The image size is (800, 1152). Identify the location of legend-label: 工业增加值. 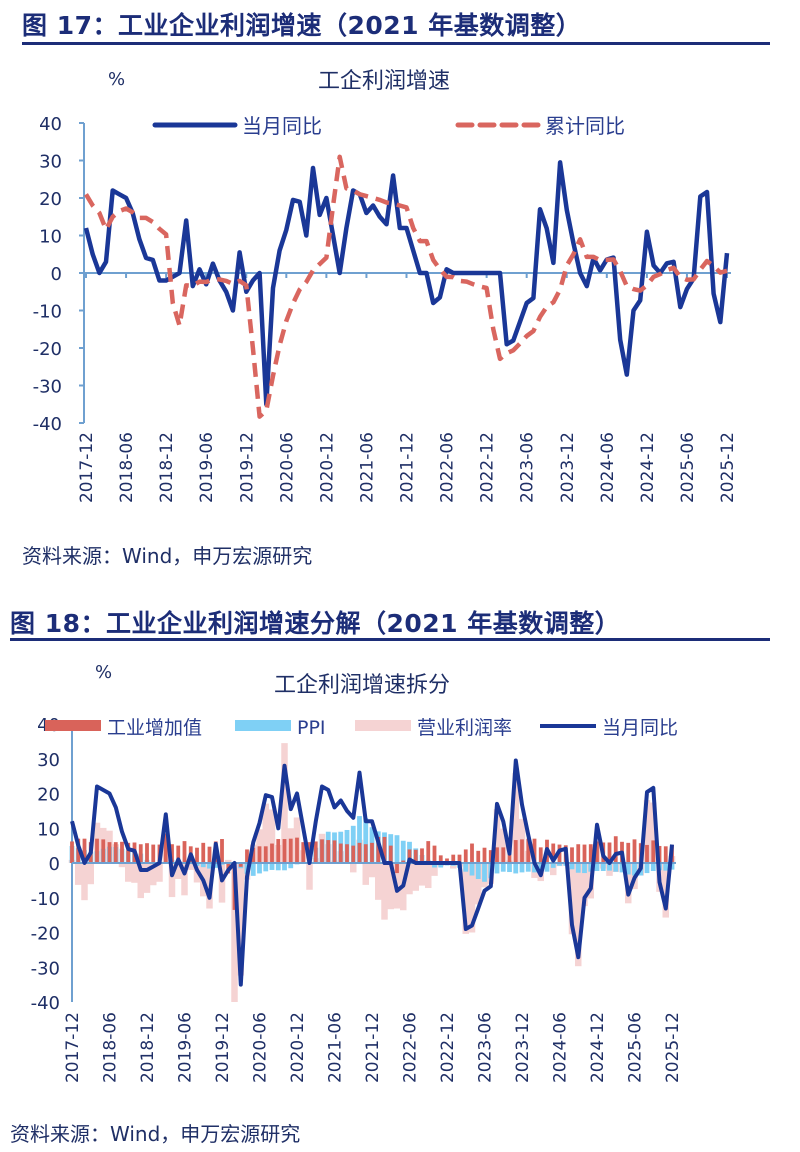
(154, 728).